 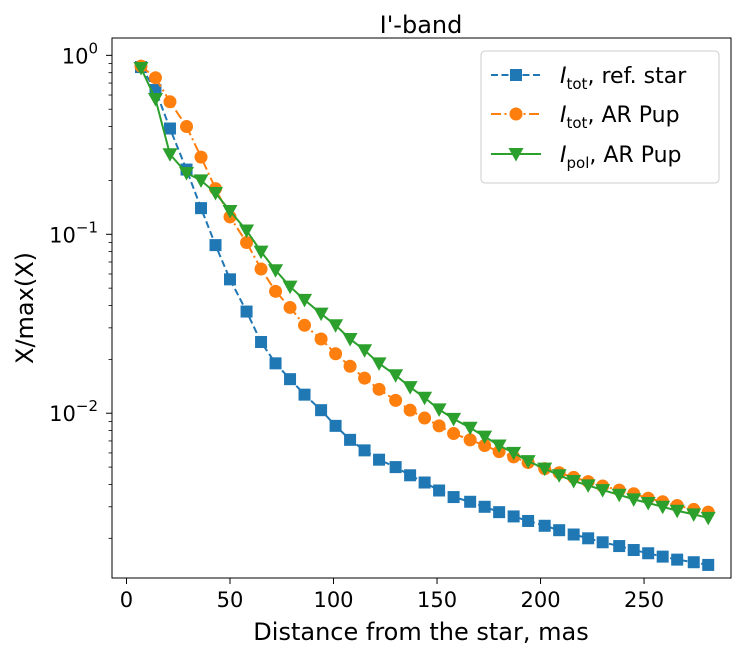 What do you see at coordinates (644, 600) in the screenshot?
I see `x-tick-label: 250` at bounding box center [644, 600].